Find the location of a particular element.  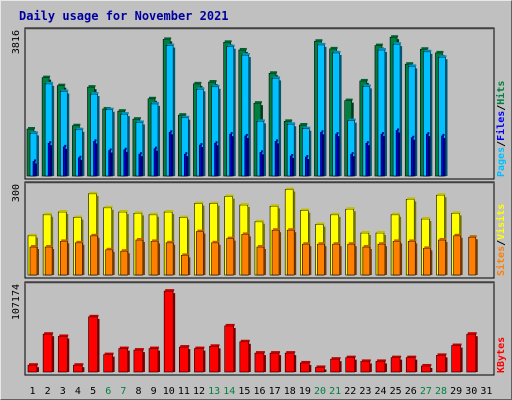

x-tick-label: 9 is located at coordinates (154, 391).